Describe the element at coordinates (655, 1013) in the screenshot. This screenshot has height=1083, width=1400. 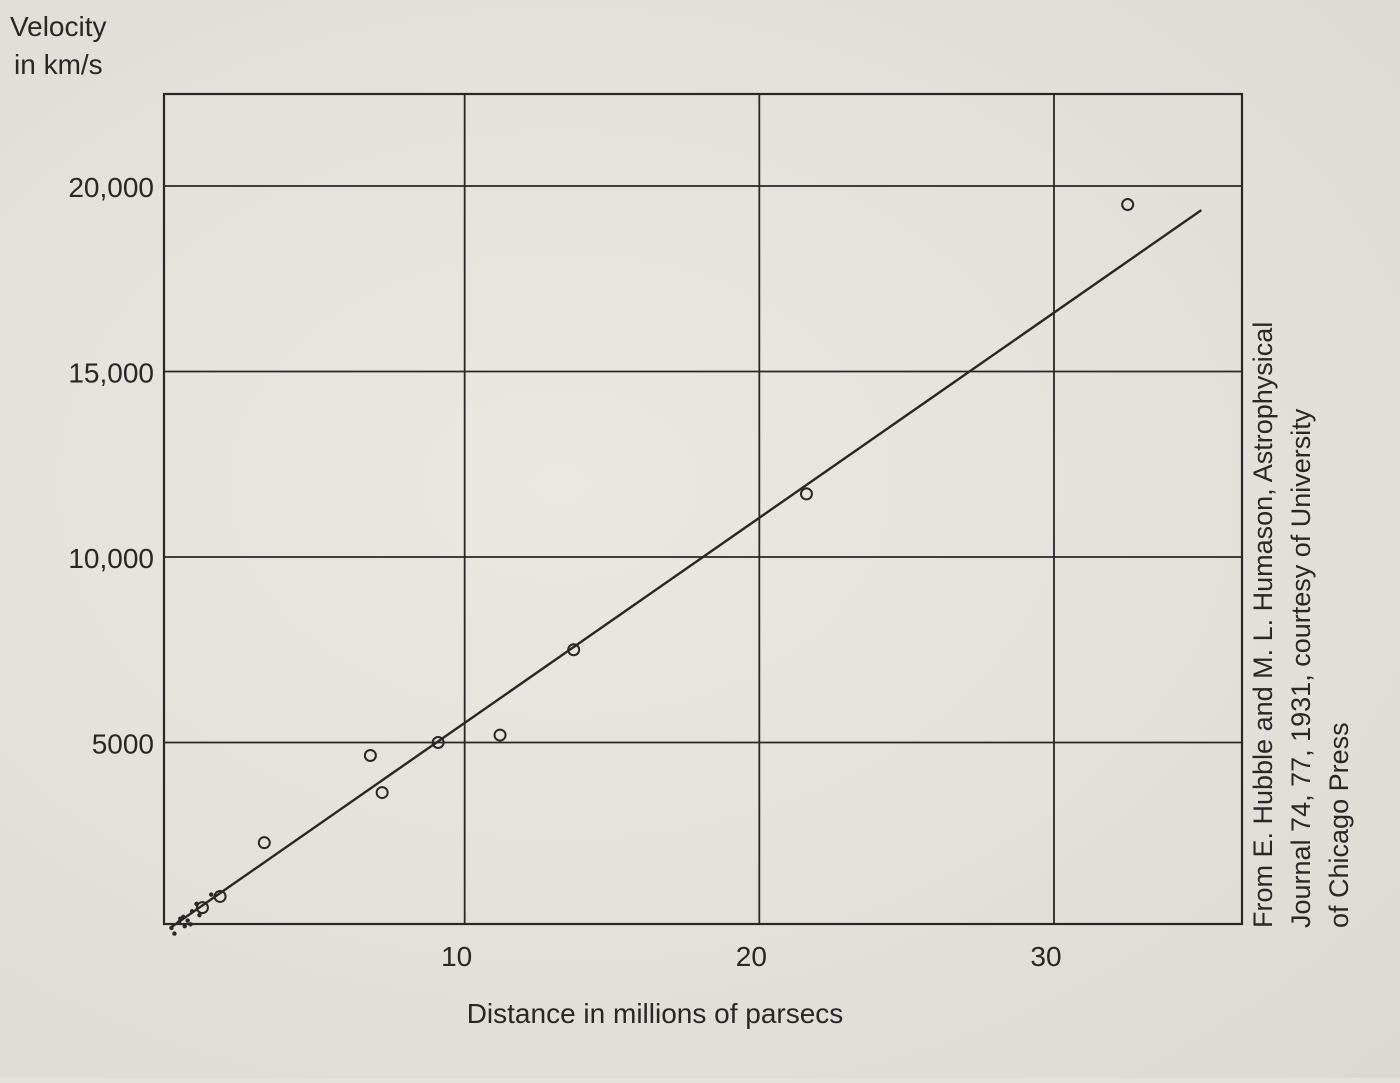
I see `x-axis-label: Distance in millions of parsecs` at that location.